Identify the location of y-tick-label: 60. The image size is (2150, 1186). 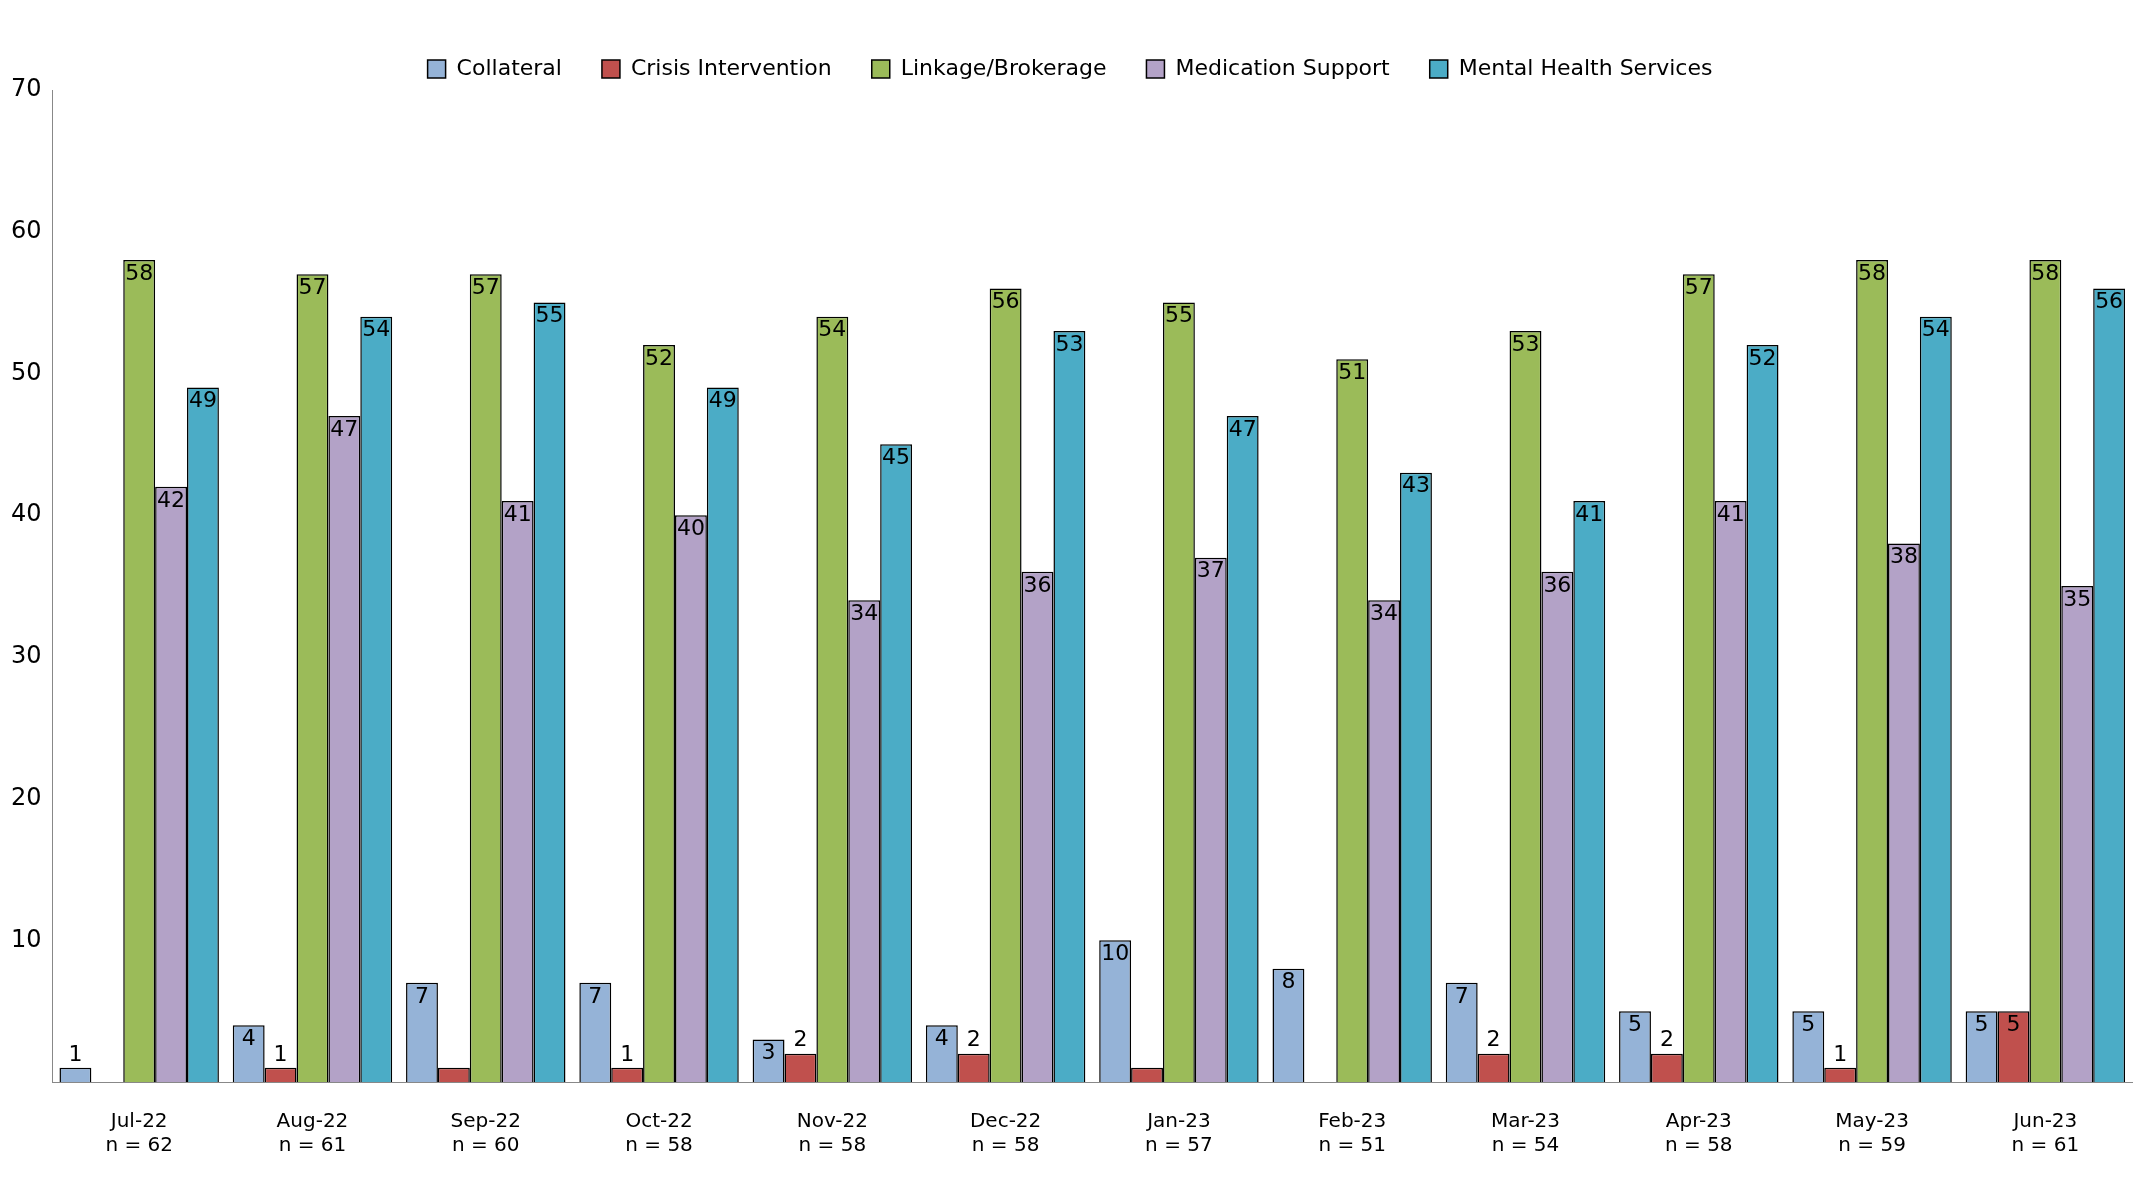
(26, 229).